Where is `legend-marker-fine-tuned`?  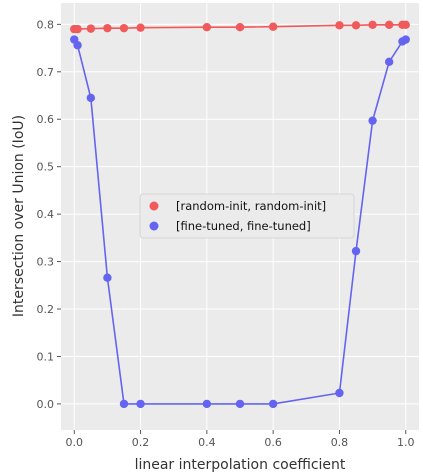
legend-marker-fine-tuned is located at coordinates (154, 226).